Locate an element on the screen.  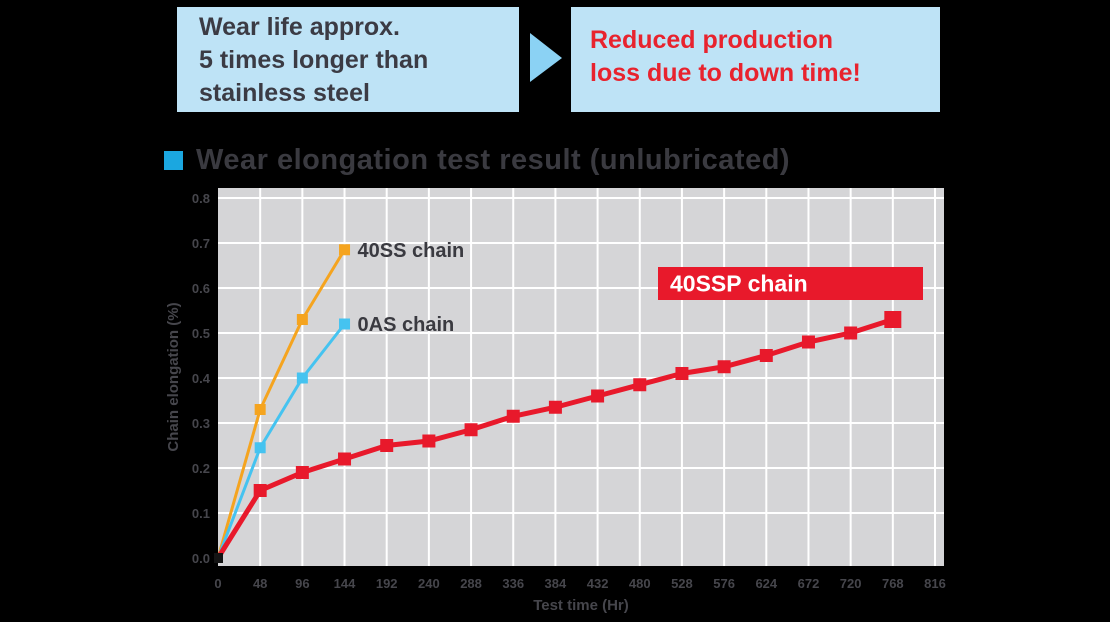
series-label: 0AS chain is located at coordinates (406, 325).